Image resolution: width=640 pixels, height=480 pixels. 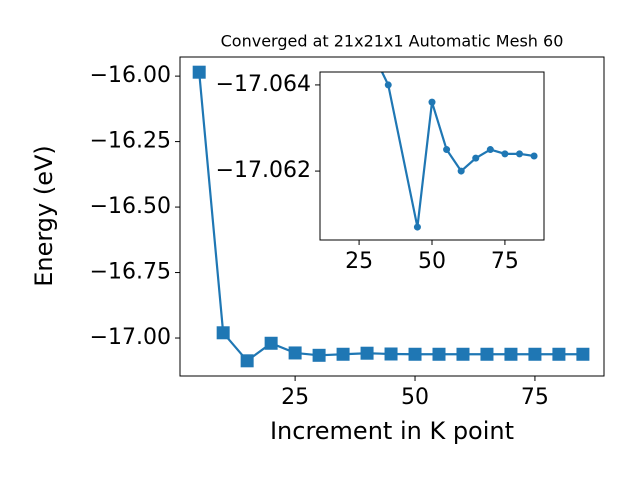 What do you see at coordinates (130, 272) in the screenshot?
I see `y-tick-label: −16.75` at bounding box center [130, 272].